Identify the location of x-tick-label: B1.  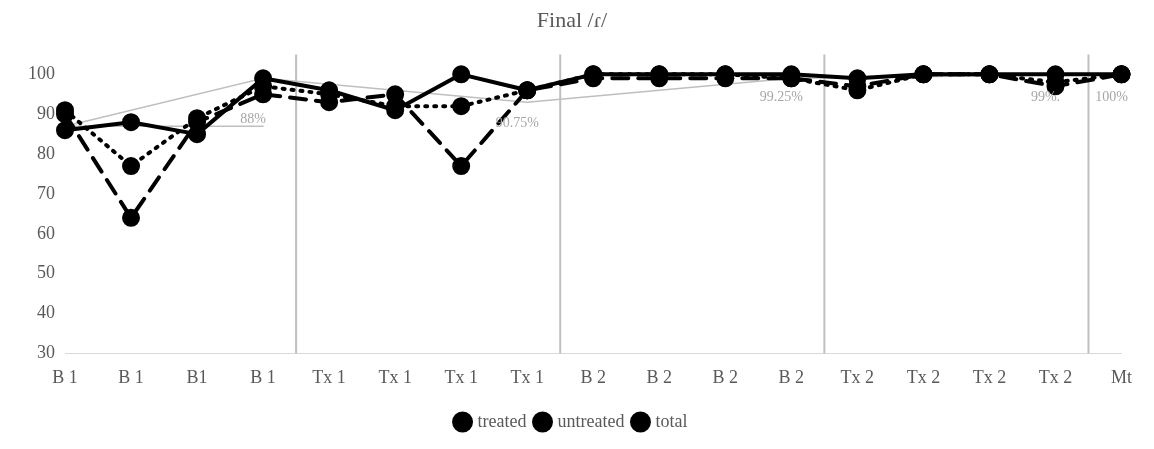
(197, 376).